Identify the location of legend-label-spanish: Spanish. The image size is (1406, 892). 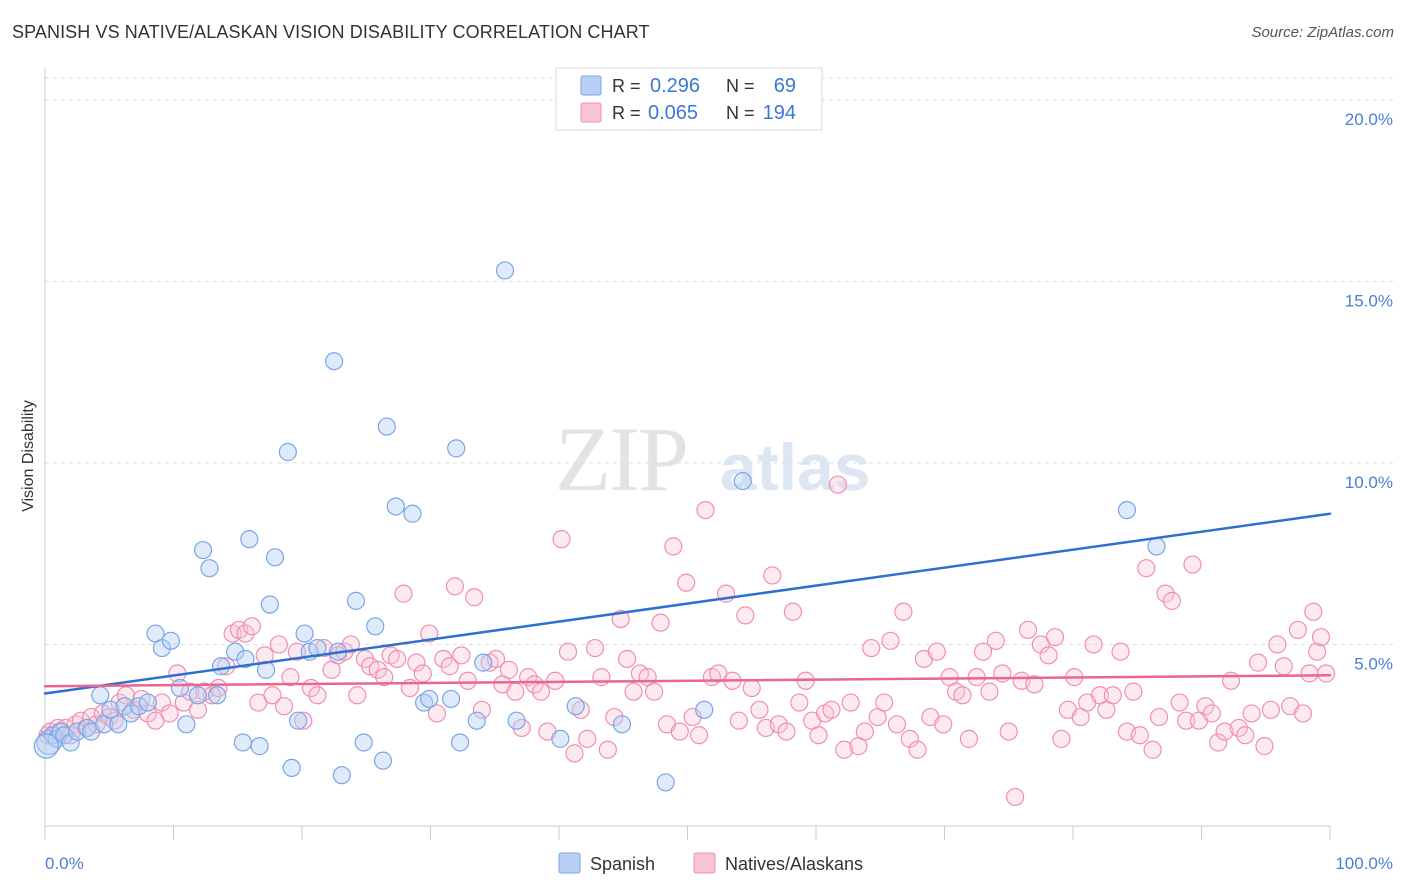
(622, 864).